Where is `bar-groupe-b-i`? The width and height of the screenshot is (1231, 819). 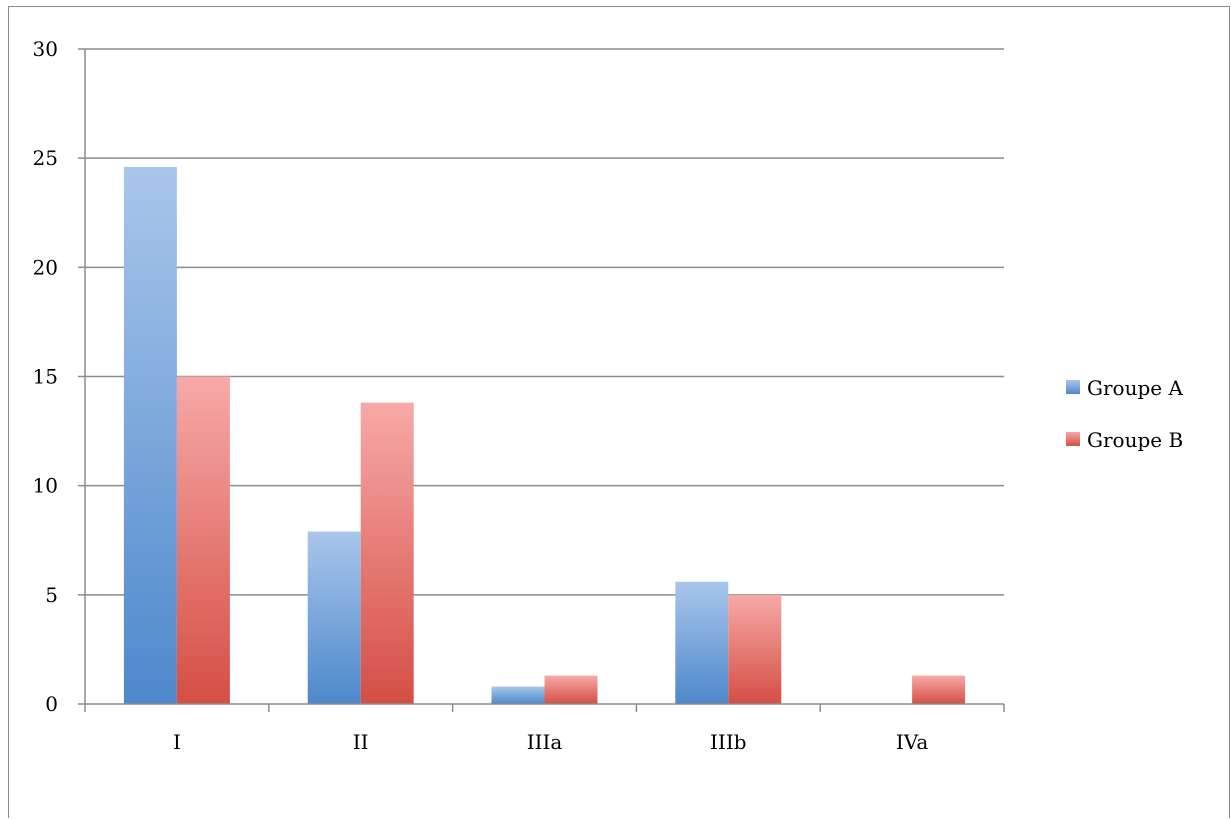
bar-groupe-b-i is located at coordinates (203, 540).